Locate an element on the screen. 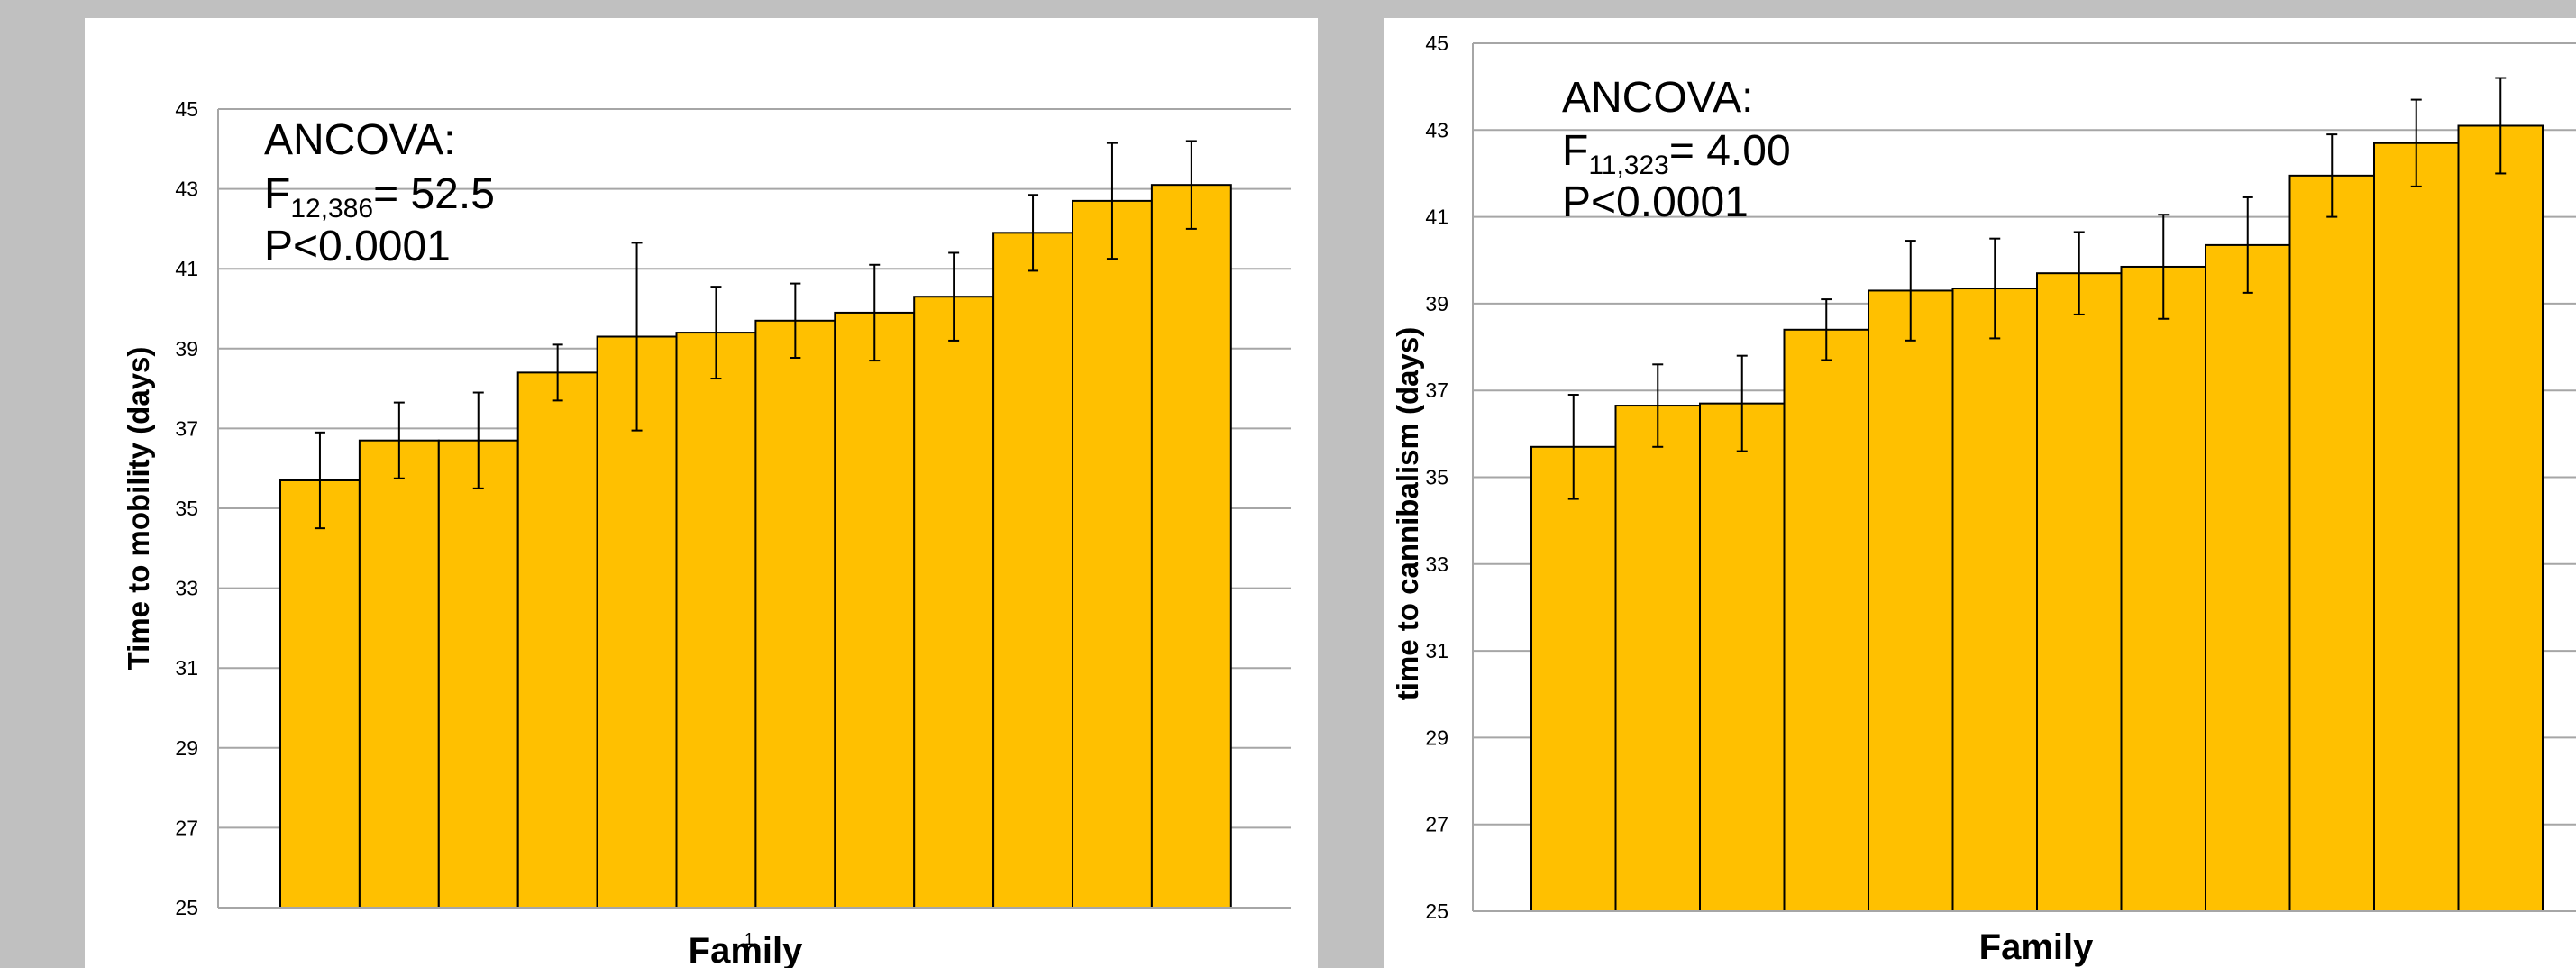  right-x-axis-title: Family is located at coordinates (2037, 947).